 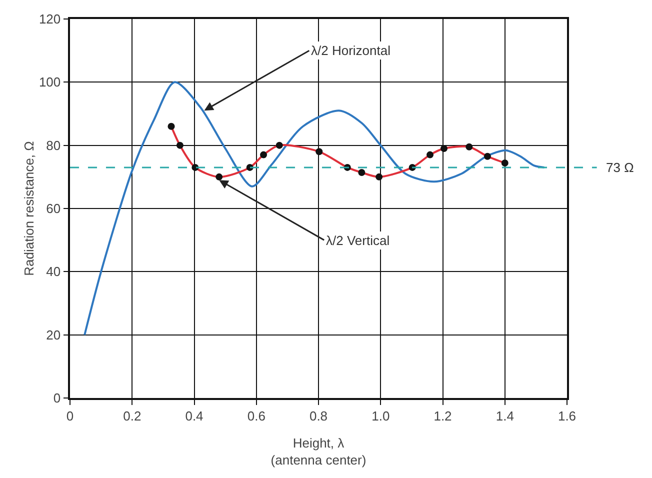 I want to click on x-tick-label: 0.2, so click(x=132, y=416).